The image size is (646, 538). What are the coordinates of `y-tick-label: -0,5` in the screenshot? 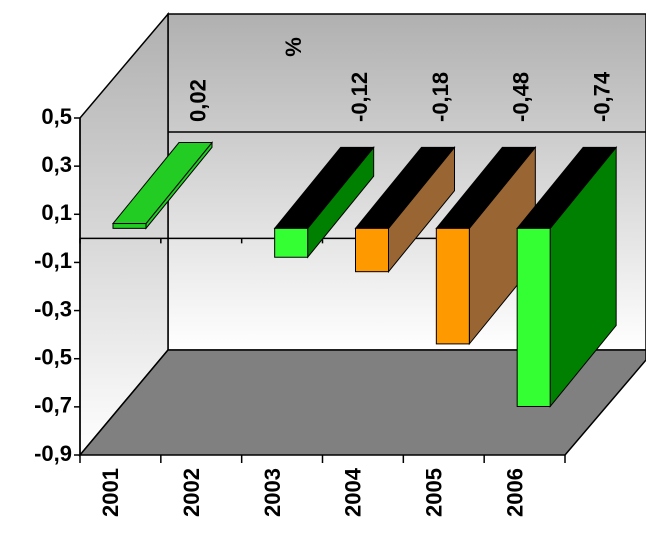 It's located at (53, 357).